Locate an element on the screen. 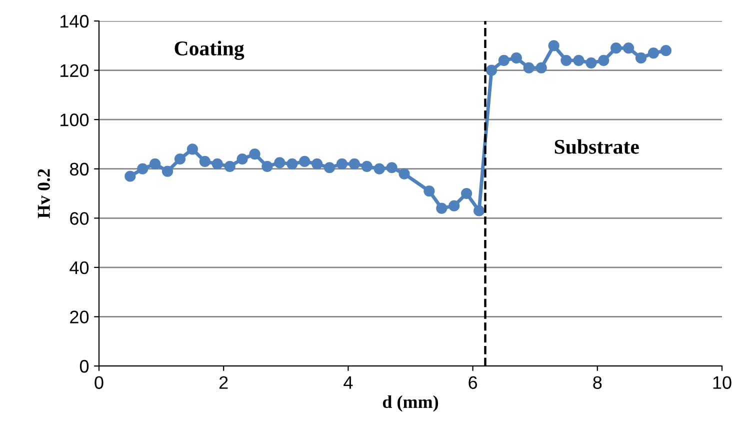 The height and width of the screenshot is (448, 741). x-axis-title: d (mm) is located at coordinates (410, 403).